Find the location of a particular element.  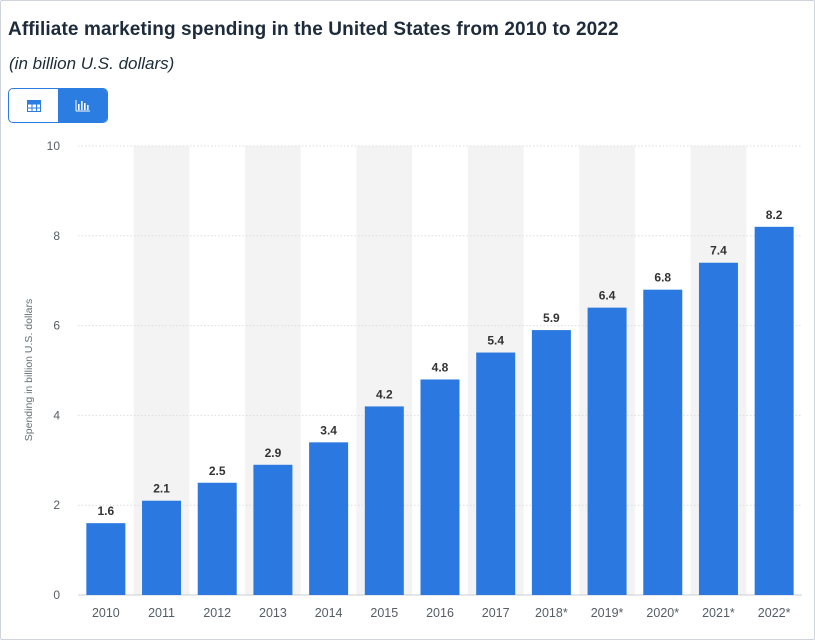

x-tick-label: 2022* is located at coordinates (774, 613).